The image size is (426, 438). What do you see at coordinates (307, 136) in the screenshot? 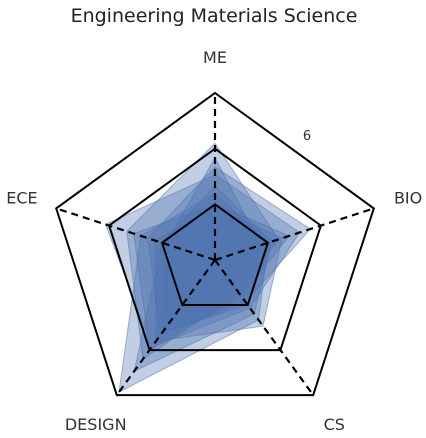
I see `ring-tick-label: 6` at bounding box center [307, 136].